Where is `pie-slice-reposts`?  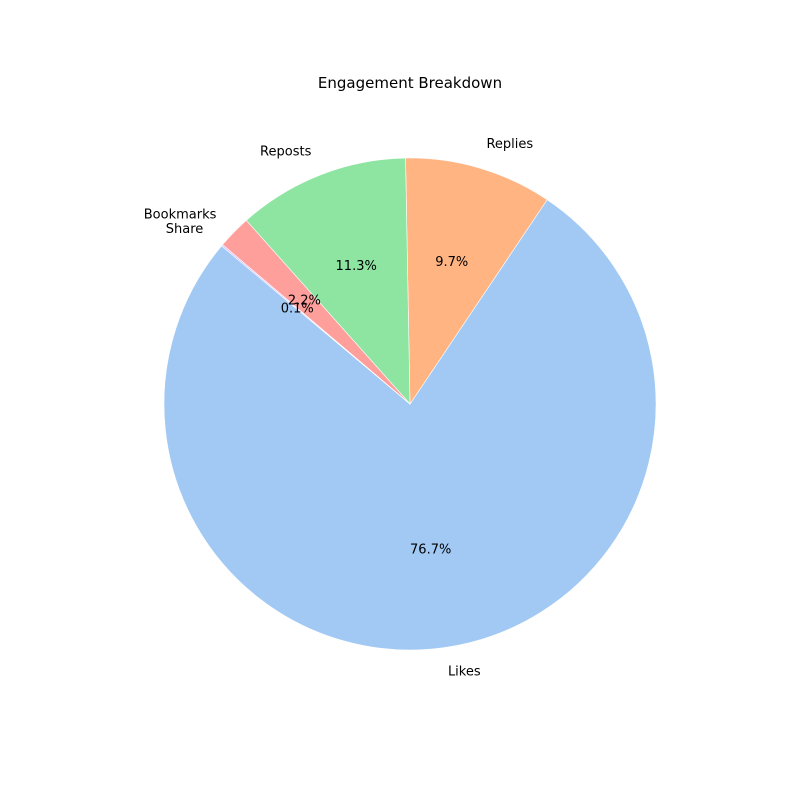
pie-slice-reposts is located at coordinates (328, 281).